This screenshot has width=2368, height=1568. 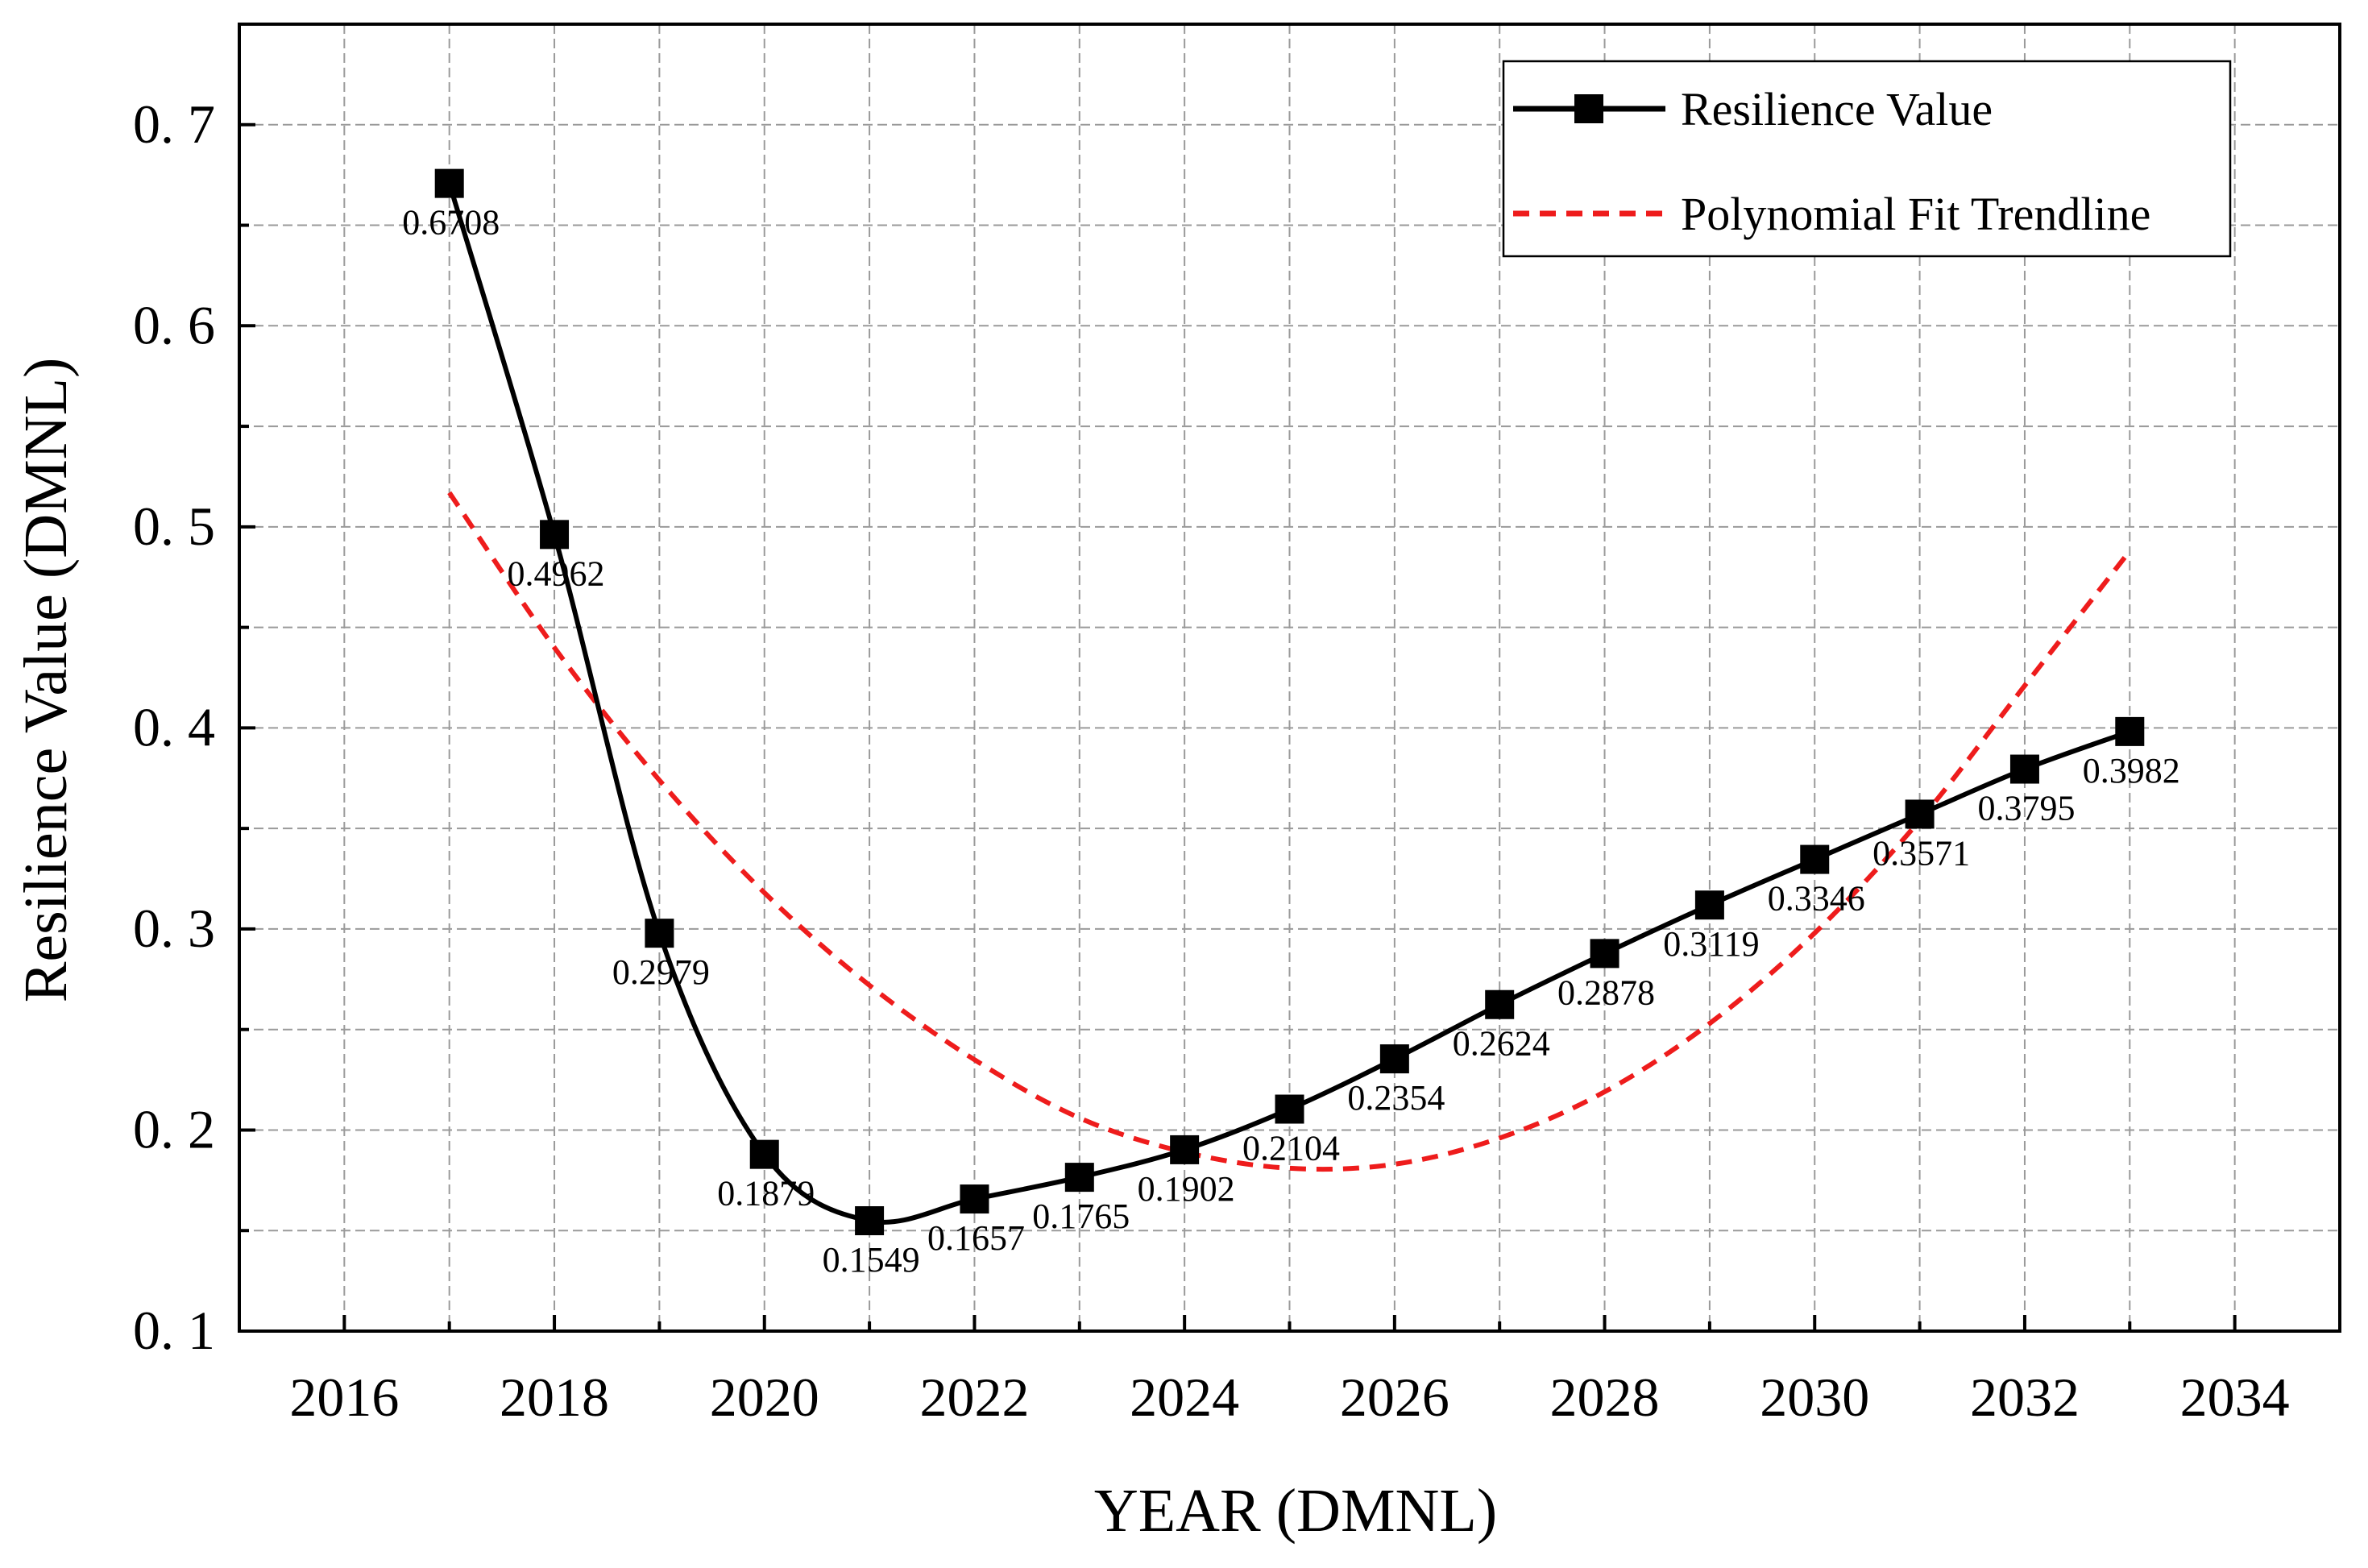 What do you see at coordinates (1605, 1397) in the screenshot?
I see `x-tick-label: 2028` at bounding box center [1605, 1397].